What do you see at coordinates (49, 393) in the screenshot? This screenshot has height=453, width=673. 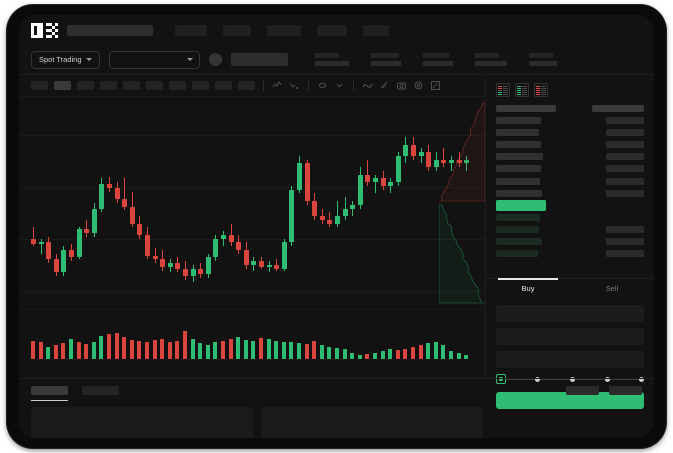 I see `tab-open-orders` at bounding box center [49, 393].